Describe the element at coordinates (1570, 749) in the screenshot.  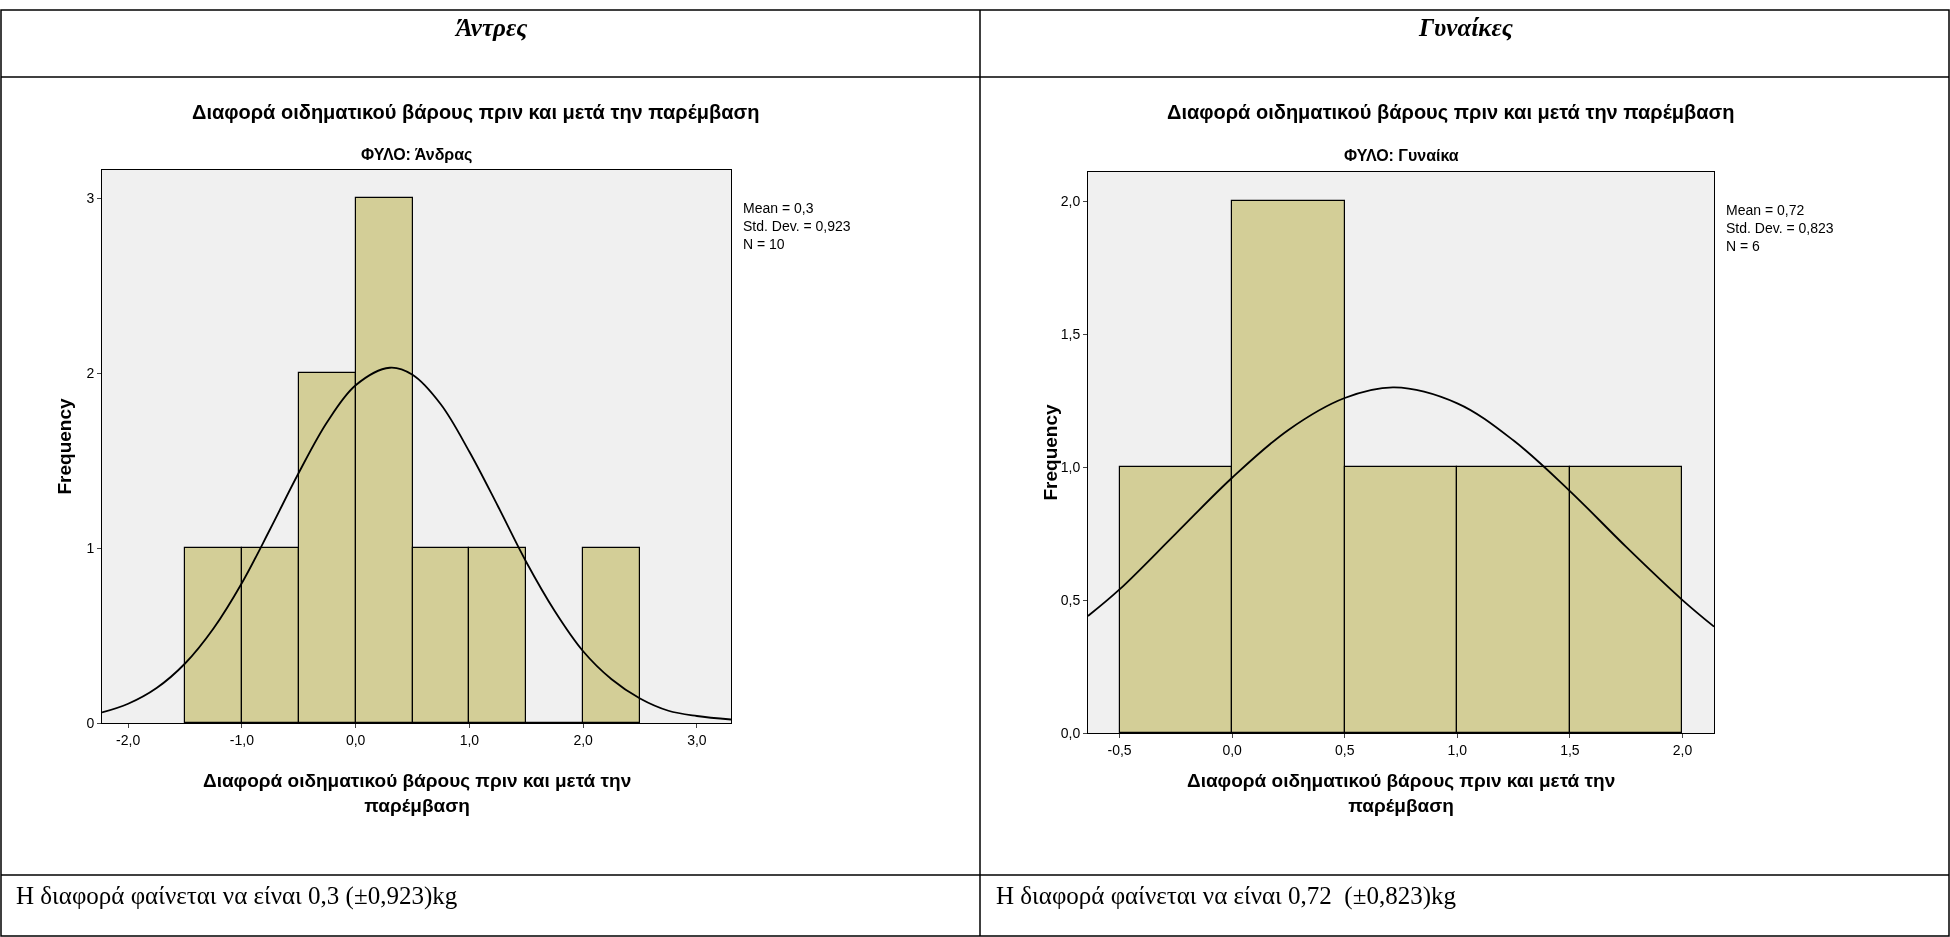
I see `x-tick-label: 1,5` at that location.